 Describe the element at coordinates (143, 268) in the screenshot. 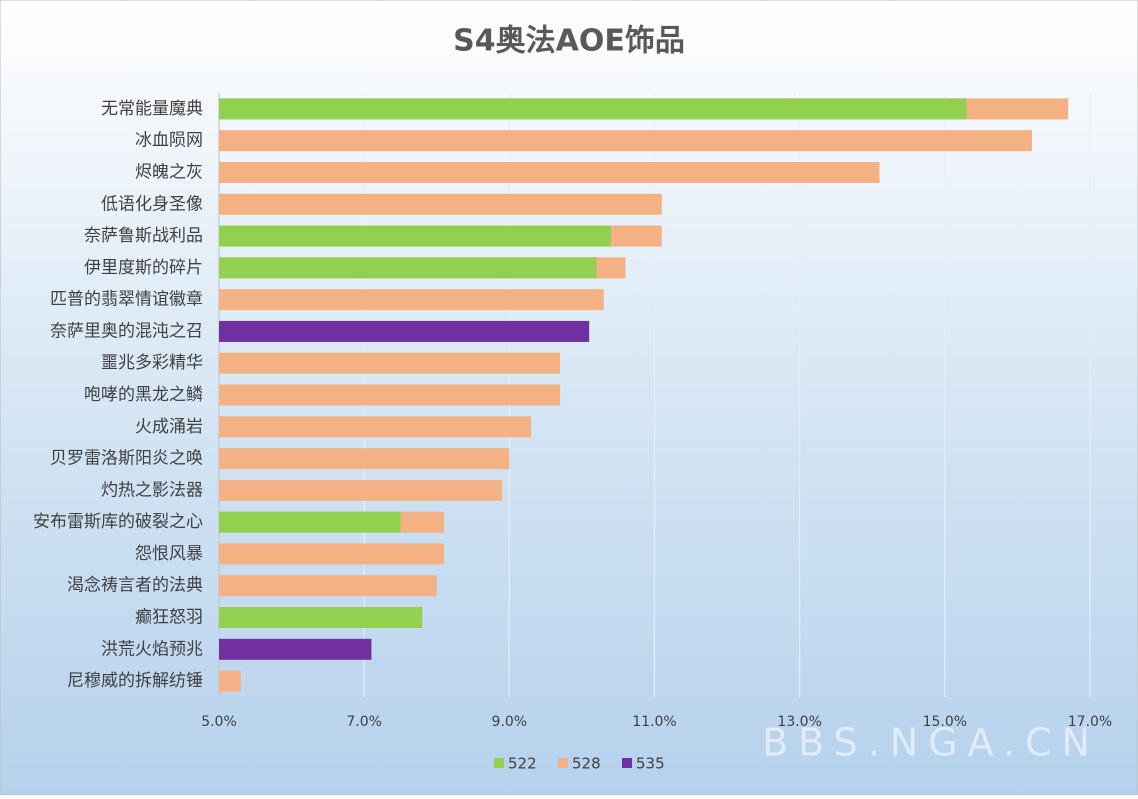

I see `y-tick-label: 伊里度斯的碎片` at that location.